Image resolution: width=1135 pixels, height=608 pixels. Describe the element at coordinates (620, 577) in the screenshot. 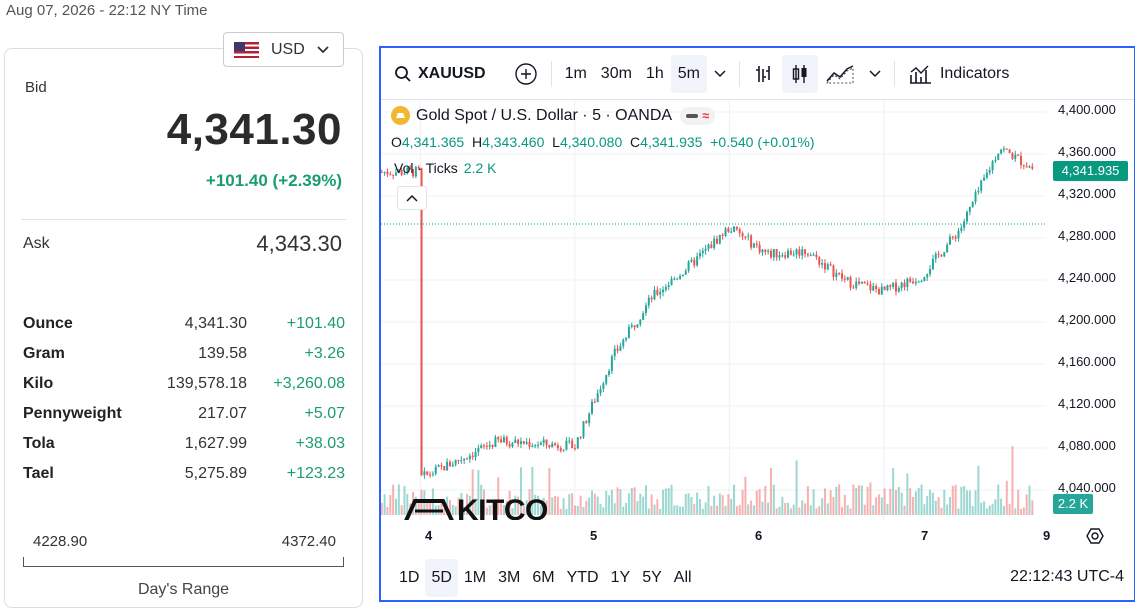

I see `range-1y: 1Y` at that location.